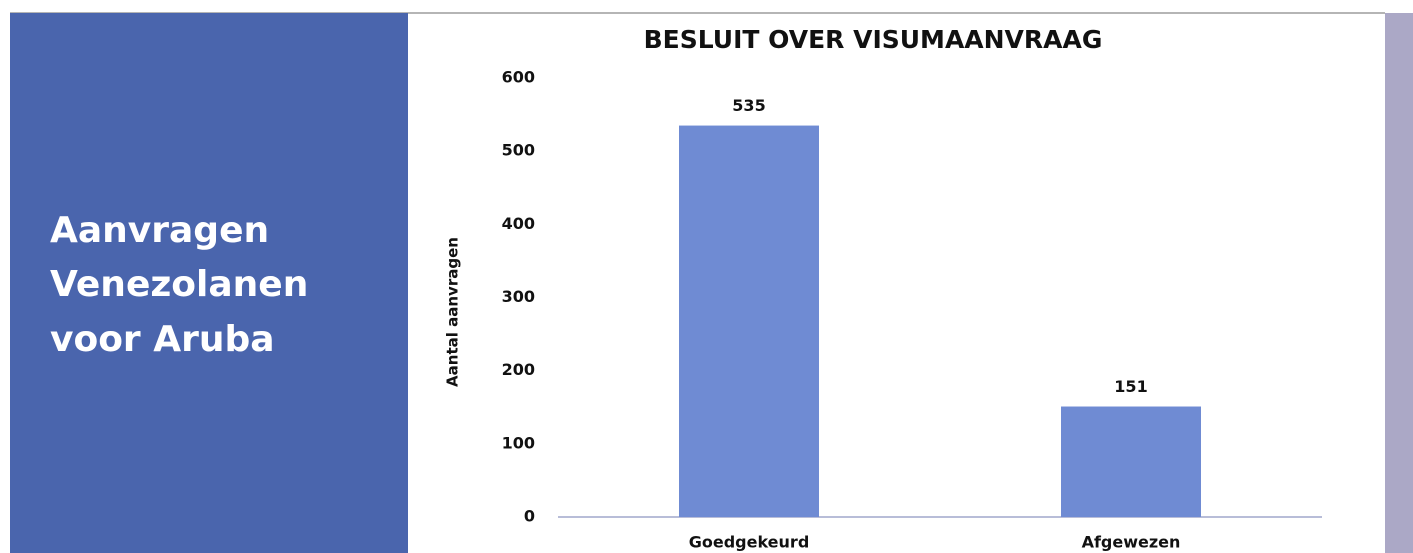 The height and width of the screenshot is (553, 1413). What do you see at coordinates (162, 339) in the screenshot?
I see `panel-line: voor Aruba` at bounding box center [162, 339].